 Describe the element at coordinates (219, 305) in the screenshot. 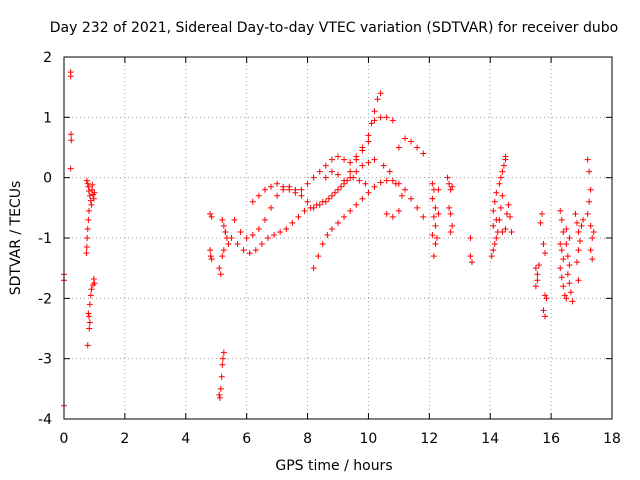

I see `series-mid-morning` at that location.